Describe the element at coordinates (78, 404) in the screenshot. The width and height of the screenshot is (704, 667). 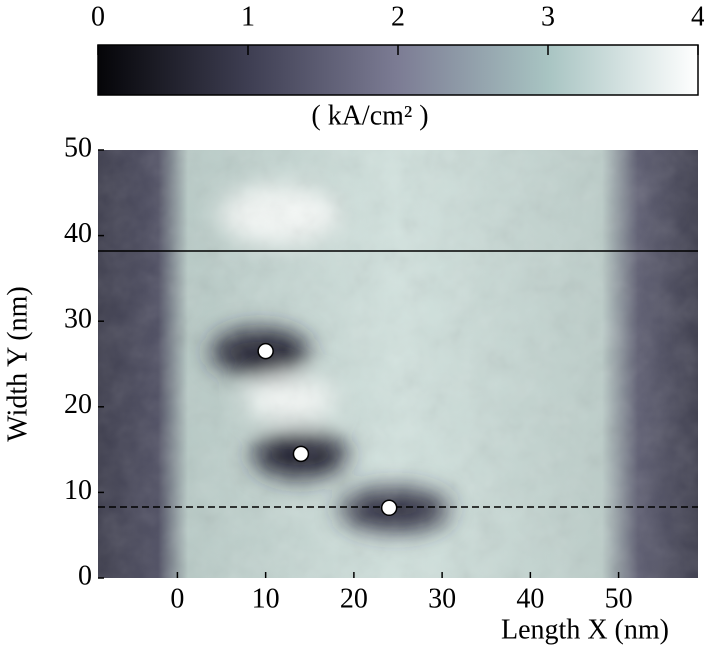
I see `y-tick-label: 20` at that location.